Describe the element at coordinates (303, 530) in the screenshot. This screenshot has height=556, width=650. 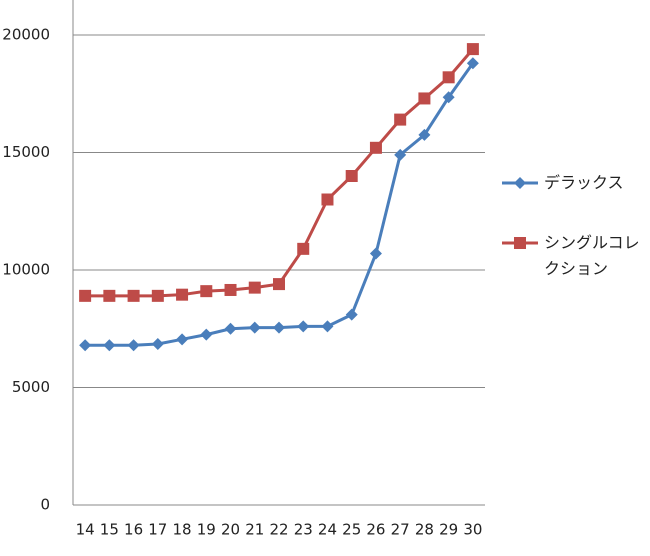
I see `x-tick-label: 23` at that location.